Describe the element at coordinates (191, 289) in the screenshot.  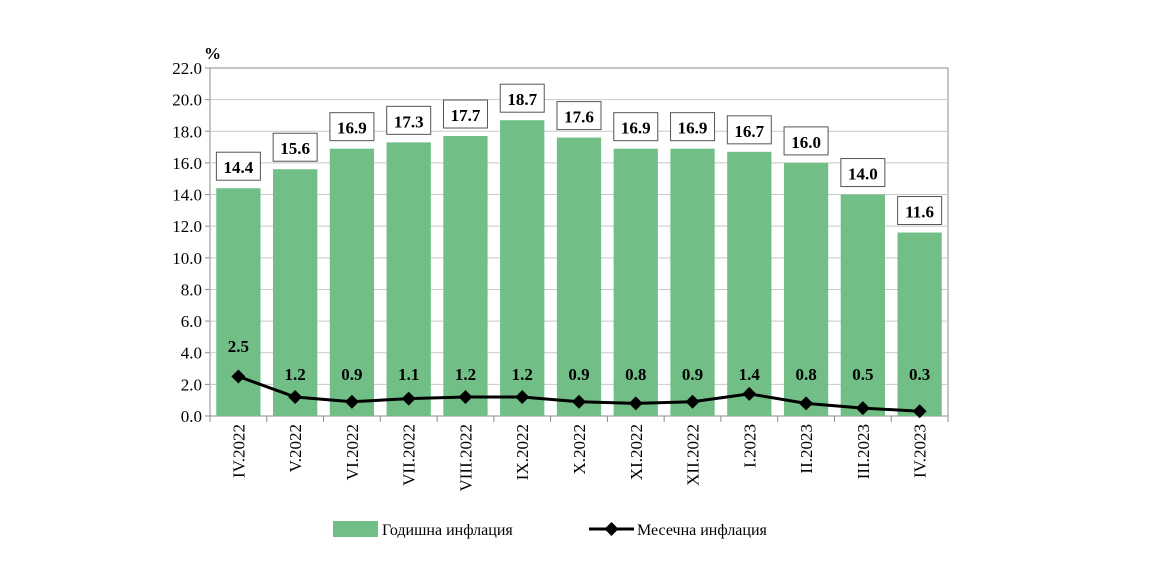
I see `y-tick-label: 8.0` at that location.